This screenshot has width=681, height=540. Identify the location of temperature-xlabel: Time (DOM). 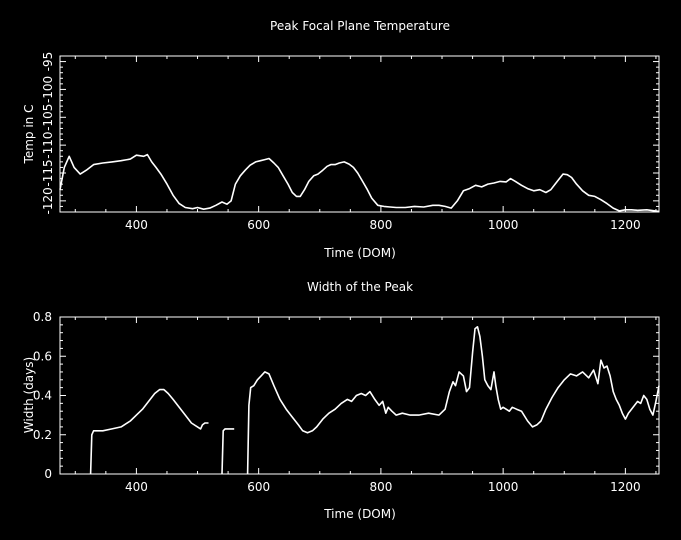
(359, 253).